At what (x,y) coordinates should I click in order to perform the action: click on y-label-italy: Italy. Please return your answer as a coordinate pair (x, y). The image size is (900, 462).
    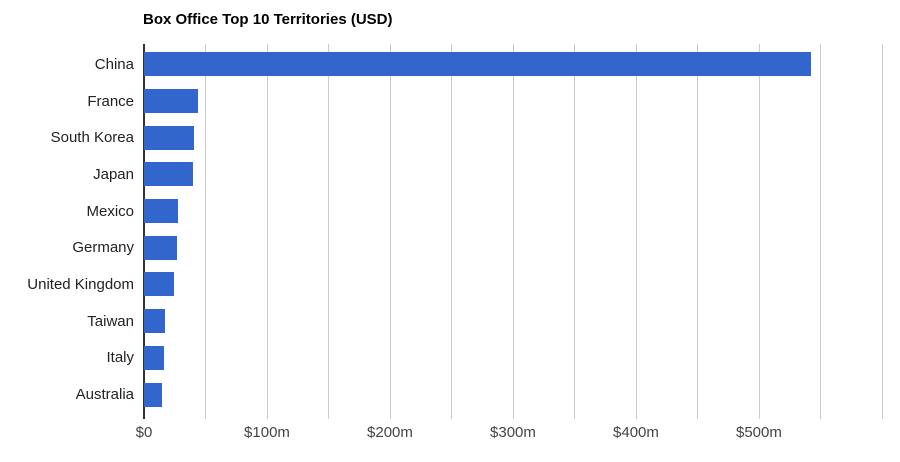
    Looking at the image, I should click on (120, 358).